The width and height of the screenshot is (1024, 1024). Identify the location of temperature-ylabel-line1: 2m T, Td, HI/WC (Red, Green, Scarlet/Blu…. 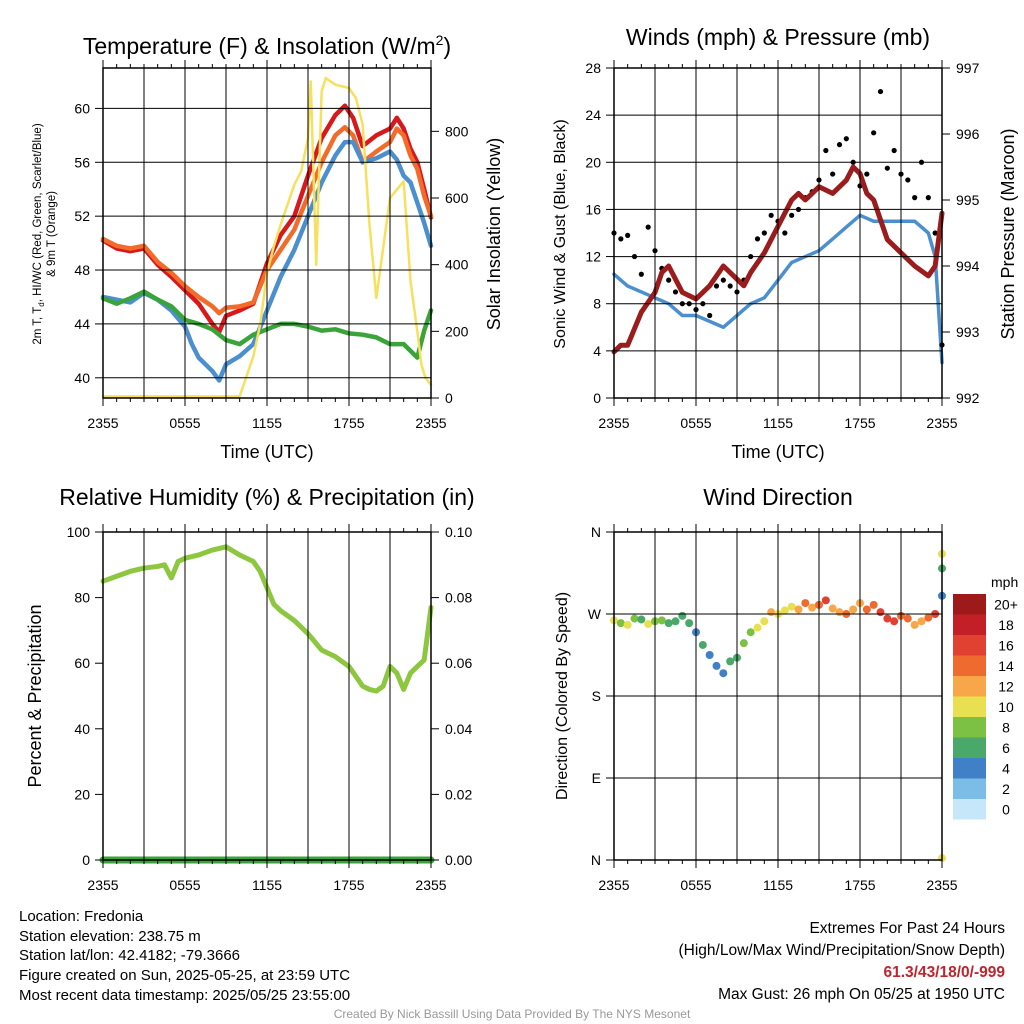
(39, 233).